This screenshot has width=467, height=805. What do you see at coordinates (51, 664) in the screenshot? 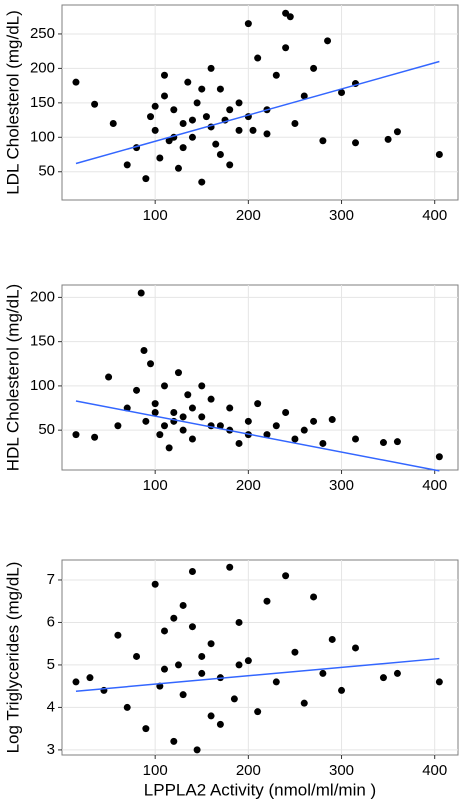
I see `y-tick-label: 5` at bounding box center [51, 664].